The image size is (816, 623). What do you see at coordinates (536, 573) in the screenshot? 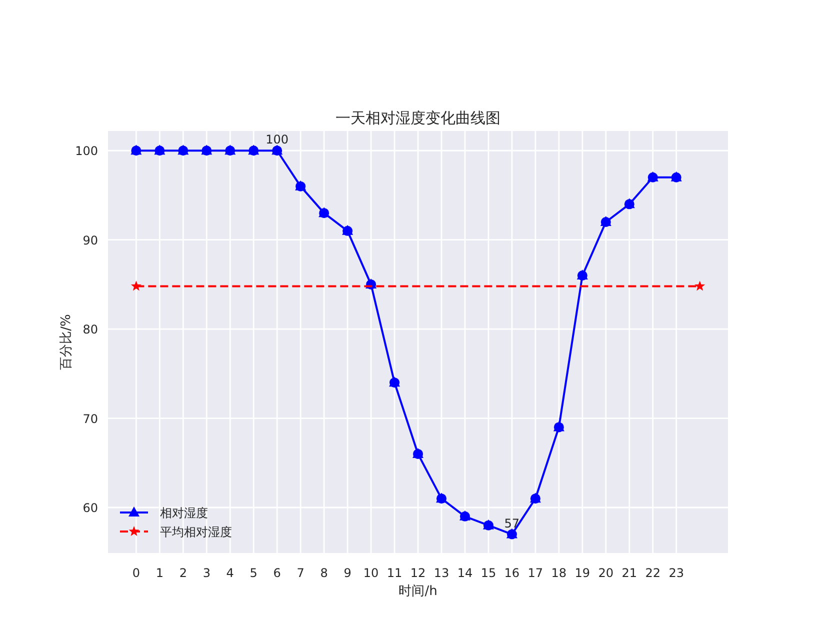
I see `x-tick-label: 17` at bounding box center [536, 573].